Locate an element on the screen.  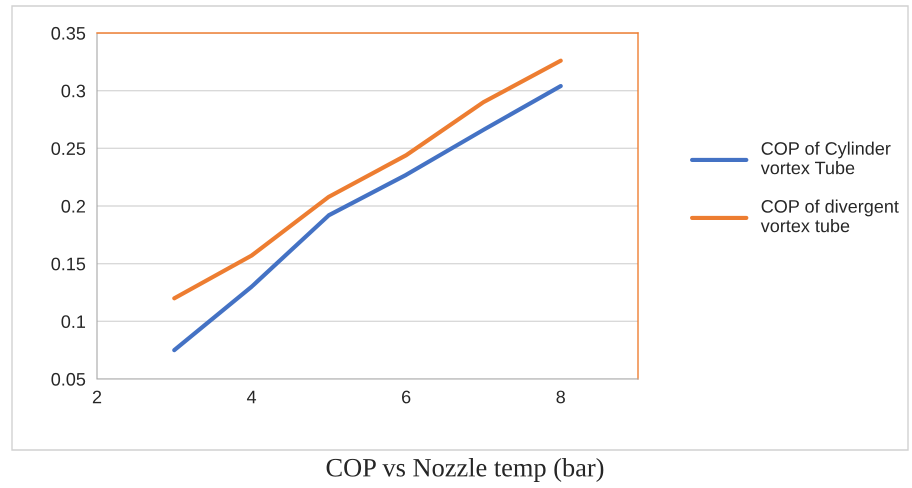
y-tick-label: 0.05 is located at coordinates (68, 379).